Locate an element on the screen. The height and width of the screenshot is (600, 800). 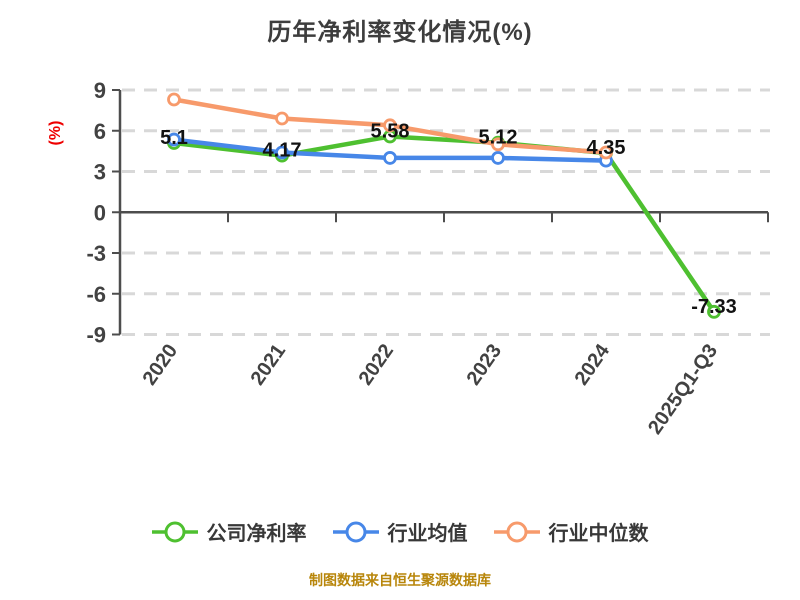
legend-label-industry-avg: 行业均值 is located at coordinates (427, 534).